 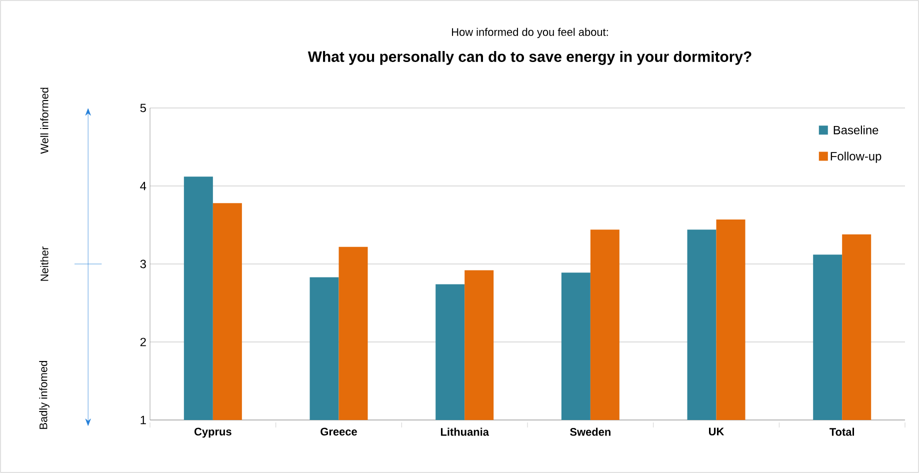 I want to click on legend-label: Baseline, so click(x=856, y=130).